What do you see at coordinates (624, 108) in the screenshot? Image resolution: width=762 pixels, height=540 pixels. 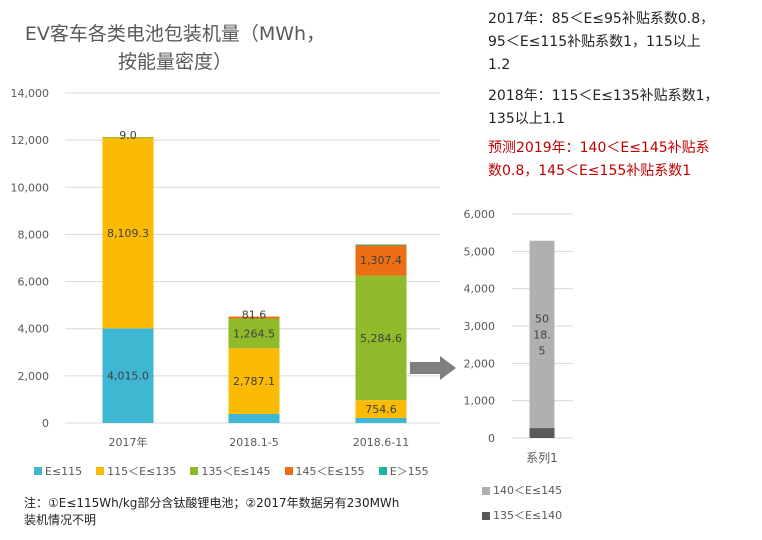 I see `note-2018: 2018年：115＜E≤135补贴系数1， 135以上1.1` at bounding box center [624, 108].